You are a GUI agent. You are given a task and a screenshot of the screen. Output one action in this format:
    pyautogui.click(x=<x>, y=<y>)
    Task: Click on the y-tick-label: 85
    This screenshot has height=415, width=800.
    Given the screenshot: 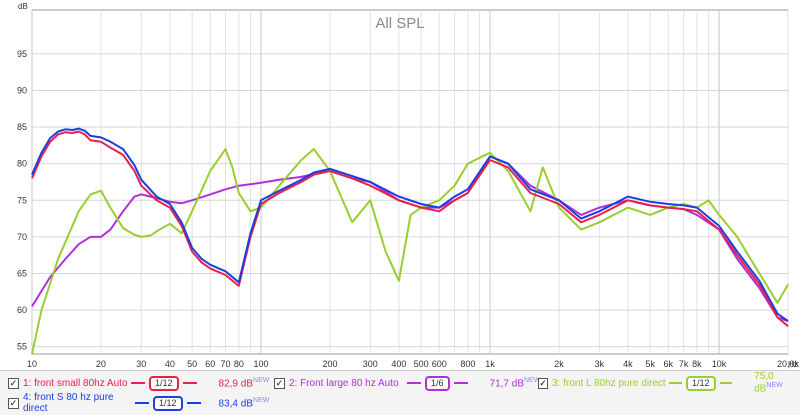 What is the action you would take?
    pyautogui.click(x=22, y=127)
    